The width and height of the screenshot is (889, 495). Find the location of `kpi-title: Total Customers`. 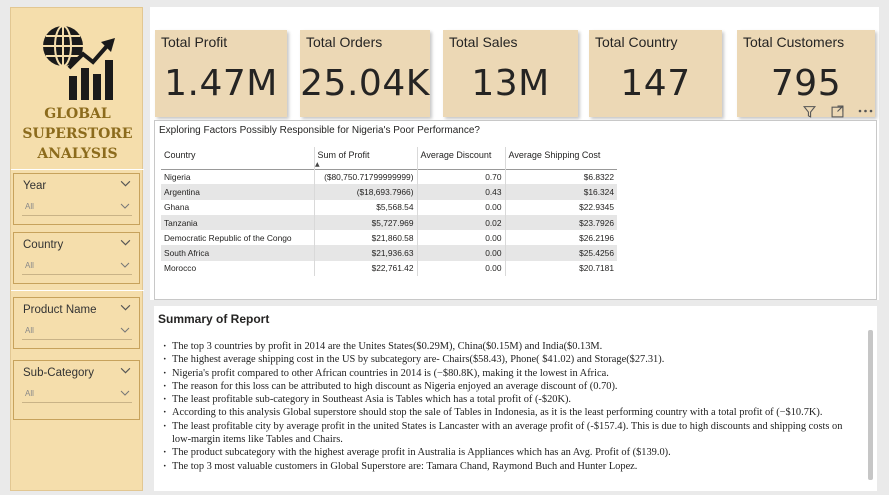

kpi-title: Total Customers is located at coordinates (794, 42).